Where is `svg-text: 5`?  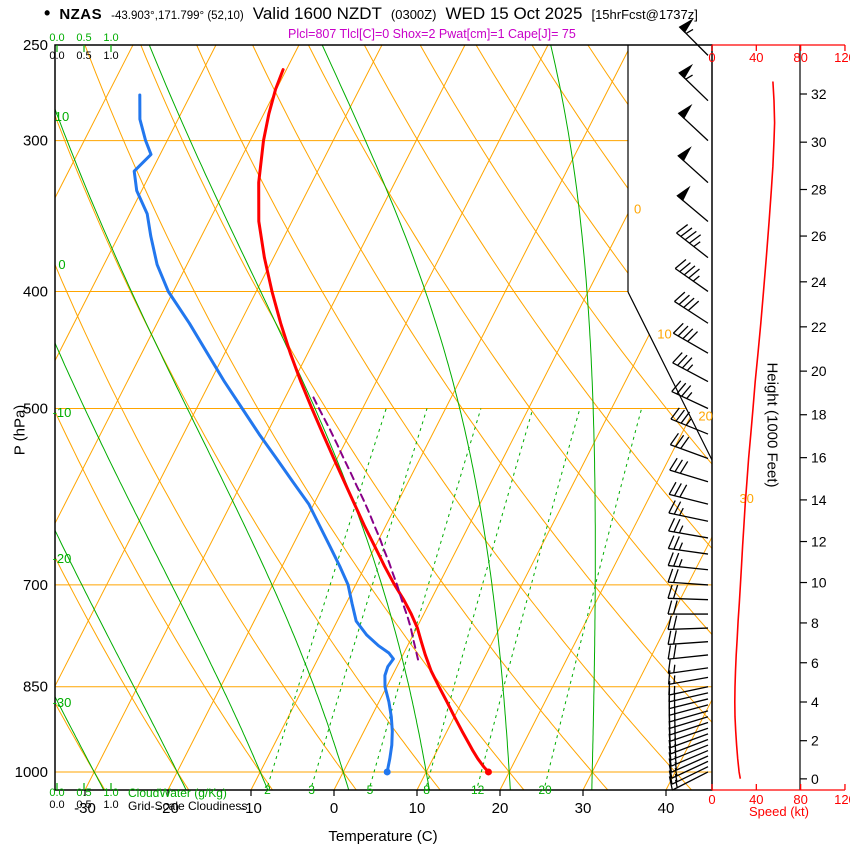 svg-text: 5 is located at coordinates (370, 790).